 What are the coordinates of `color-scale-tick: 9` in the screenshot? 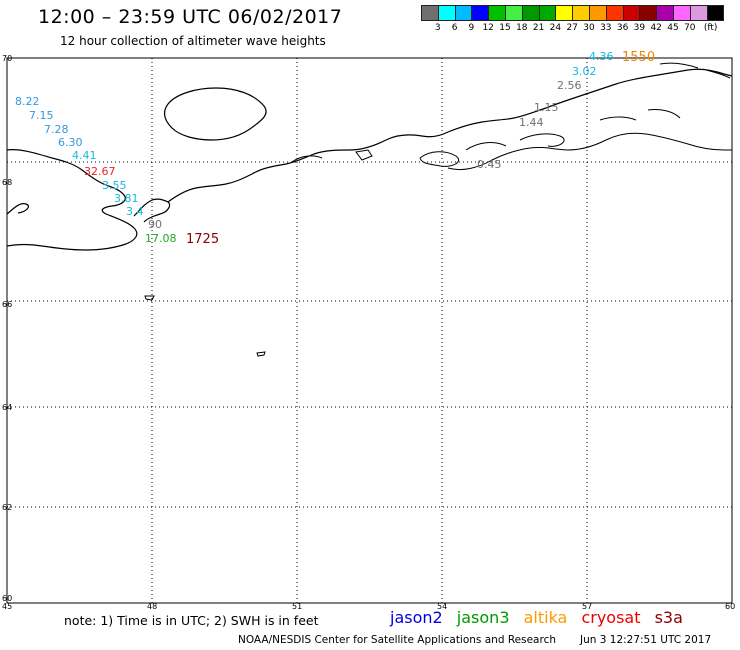 It's located at (471, 28).